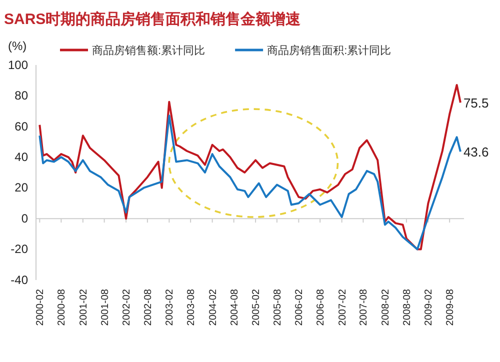  Describe the element at coordinates (21, 126) in the screenshot. I see `y-tick-label: 60` at that location.